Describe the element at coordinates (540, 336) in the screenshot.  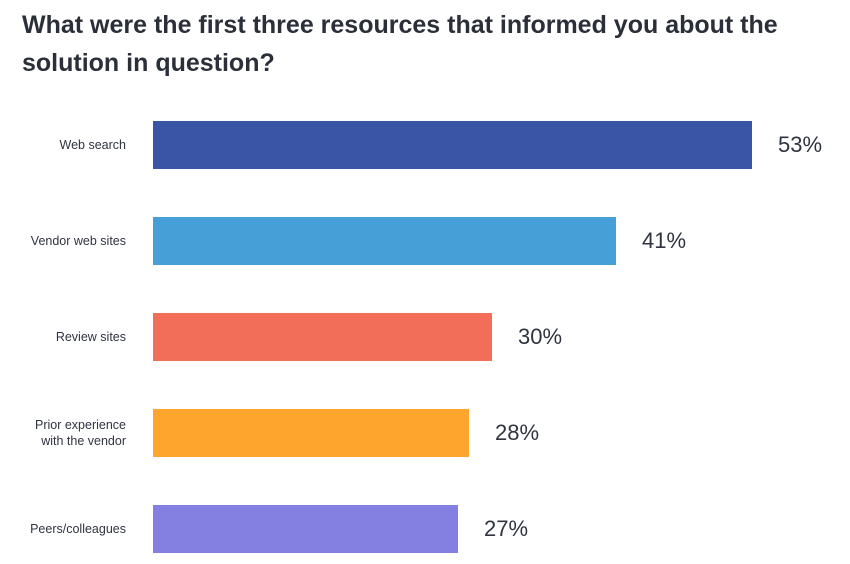
I see `value-label: 30%` at that location.